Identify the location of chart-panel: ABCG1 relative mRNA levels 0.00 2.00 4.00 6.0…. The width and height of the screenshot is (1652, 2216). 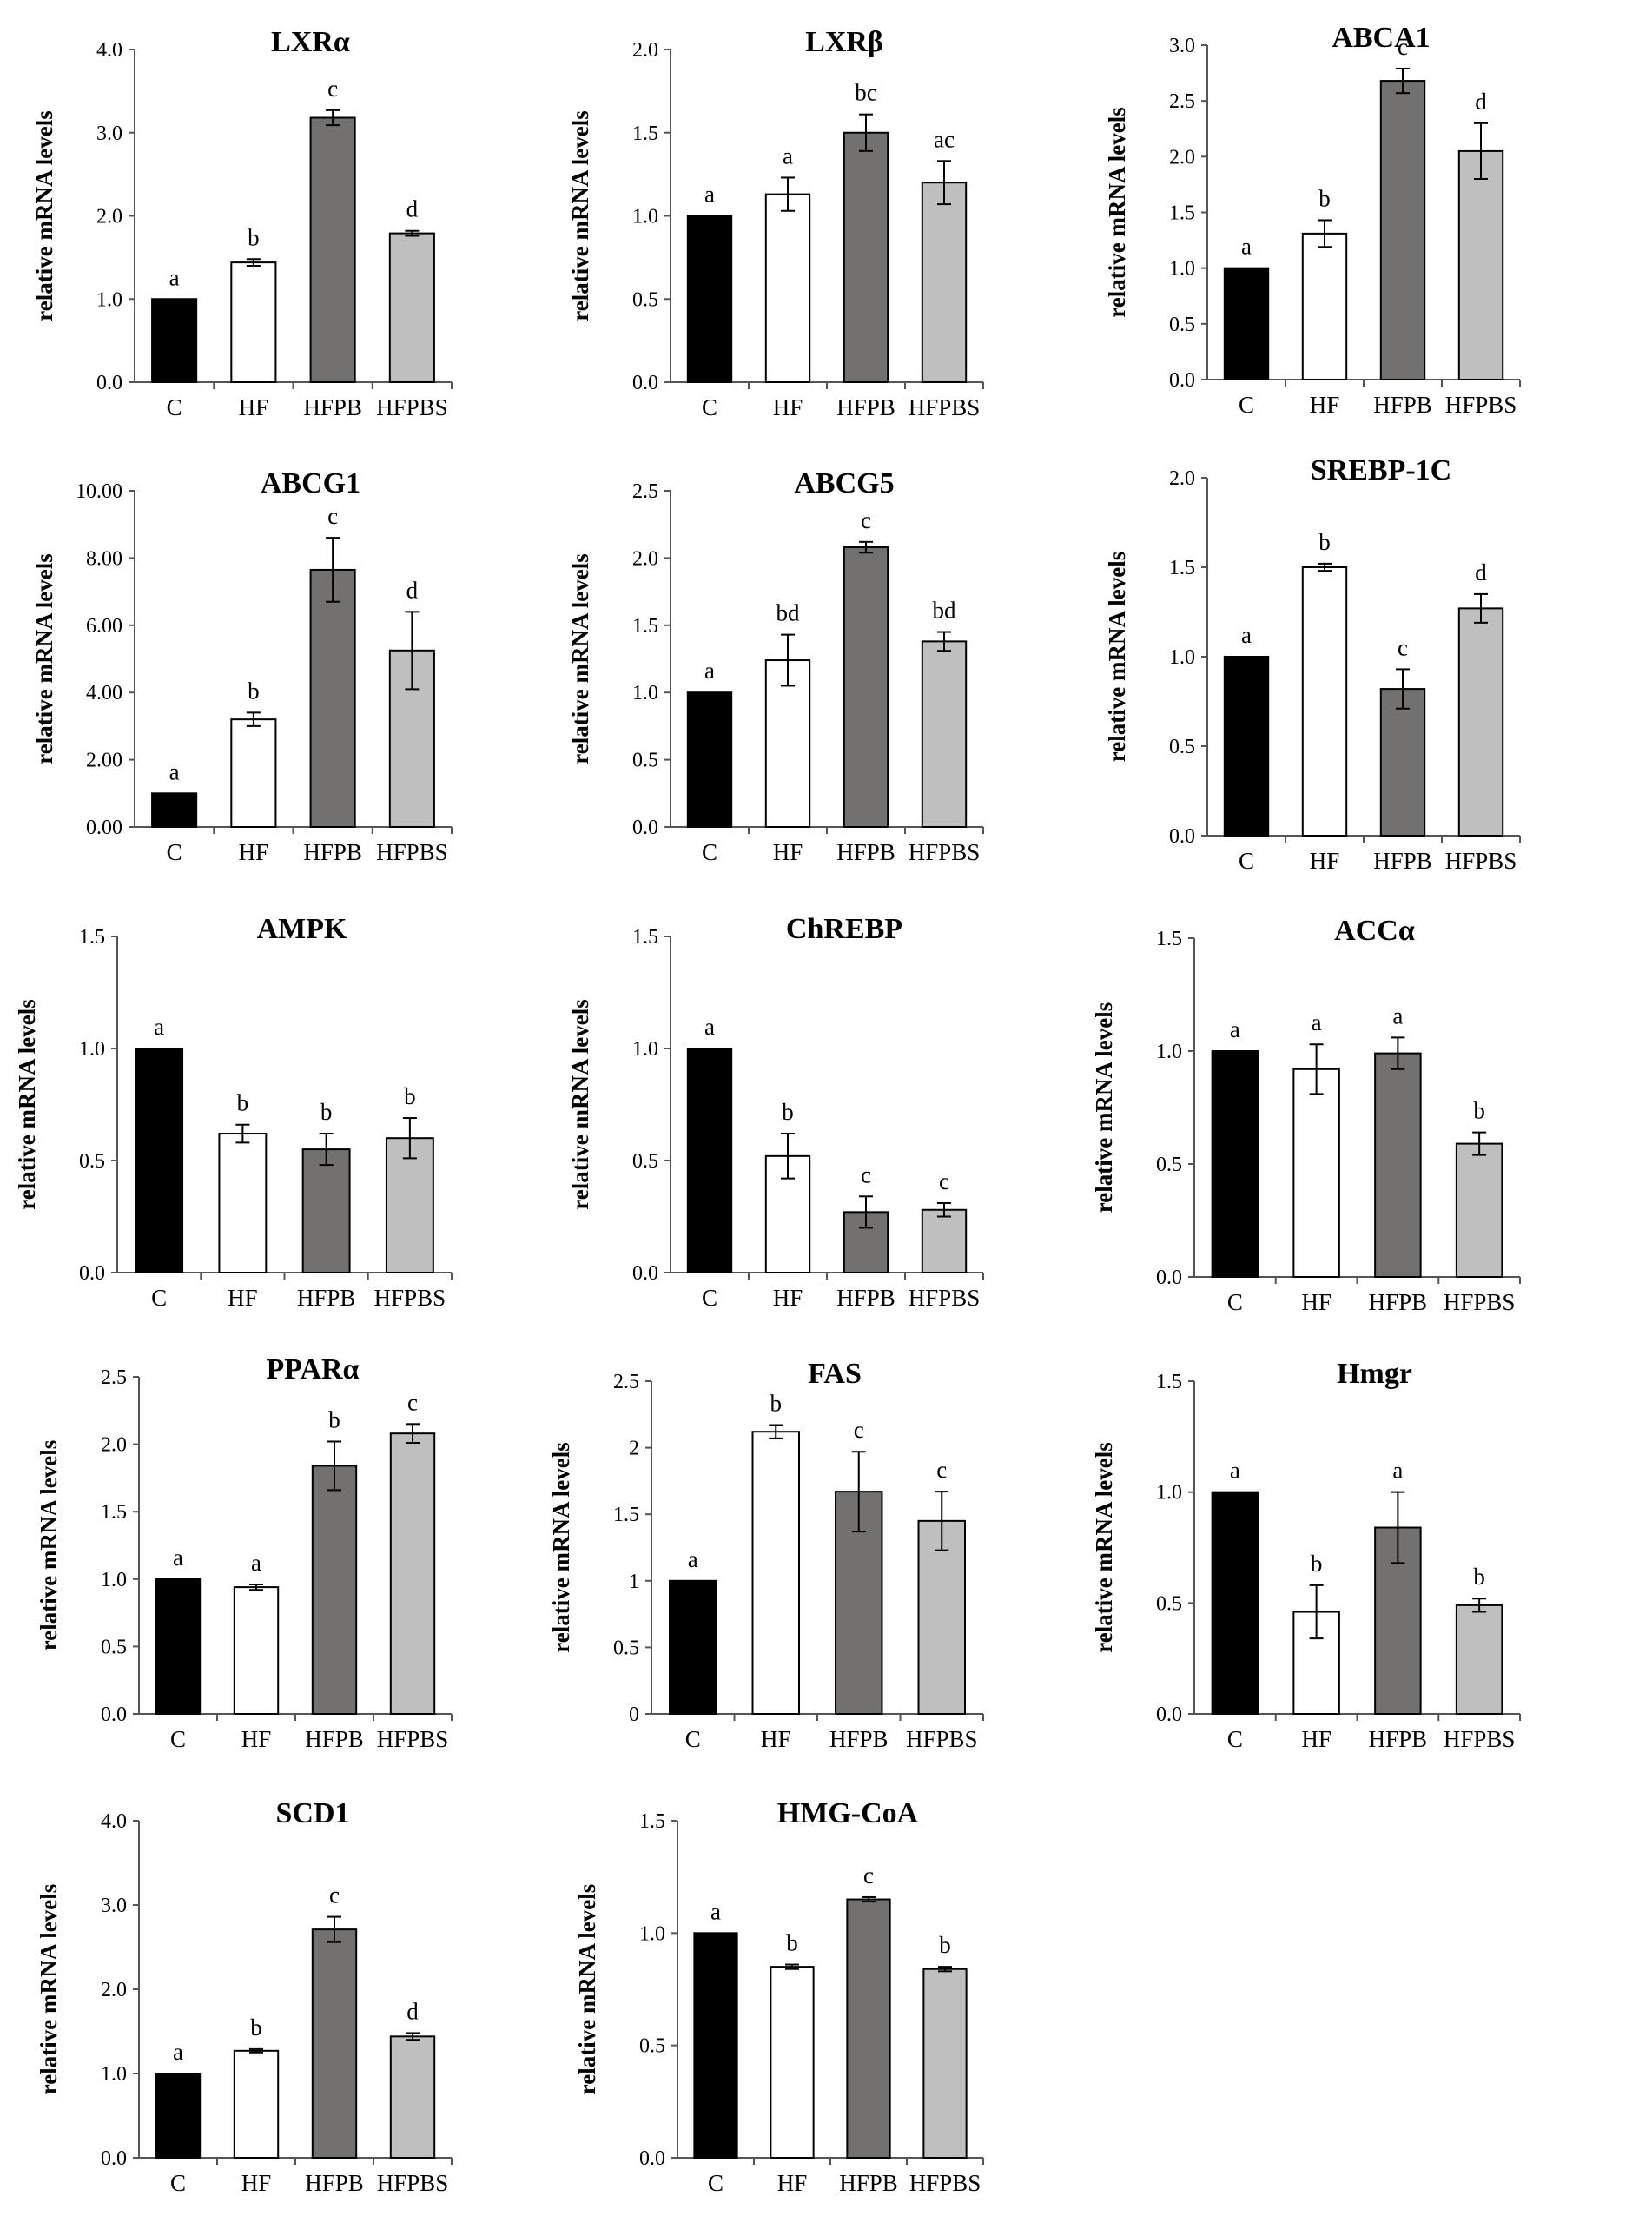
(242, 666).